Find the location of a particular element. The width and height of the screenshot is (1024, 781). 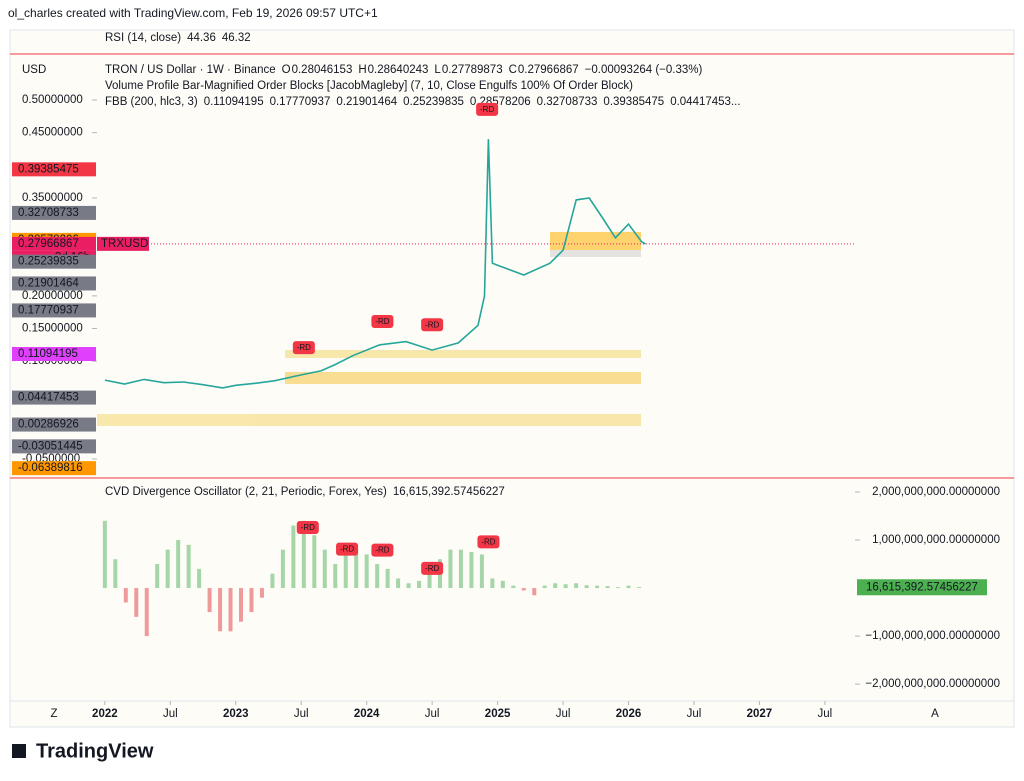

fbb-value: 0.17770937 is located at coordinates (300, 102).